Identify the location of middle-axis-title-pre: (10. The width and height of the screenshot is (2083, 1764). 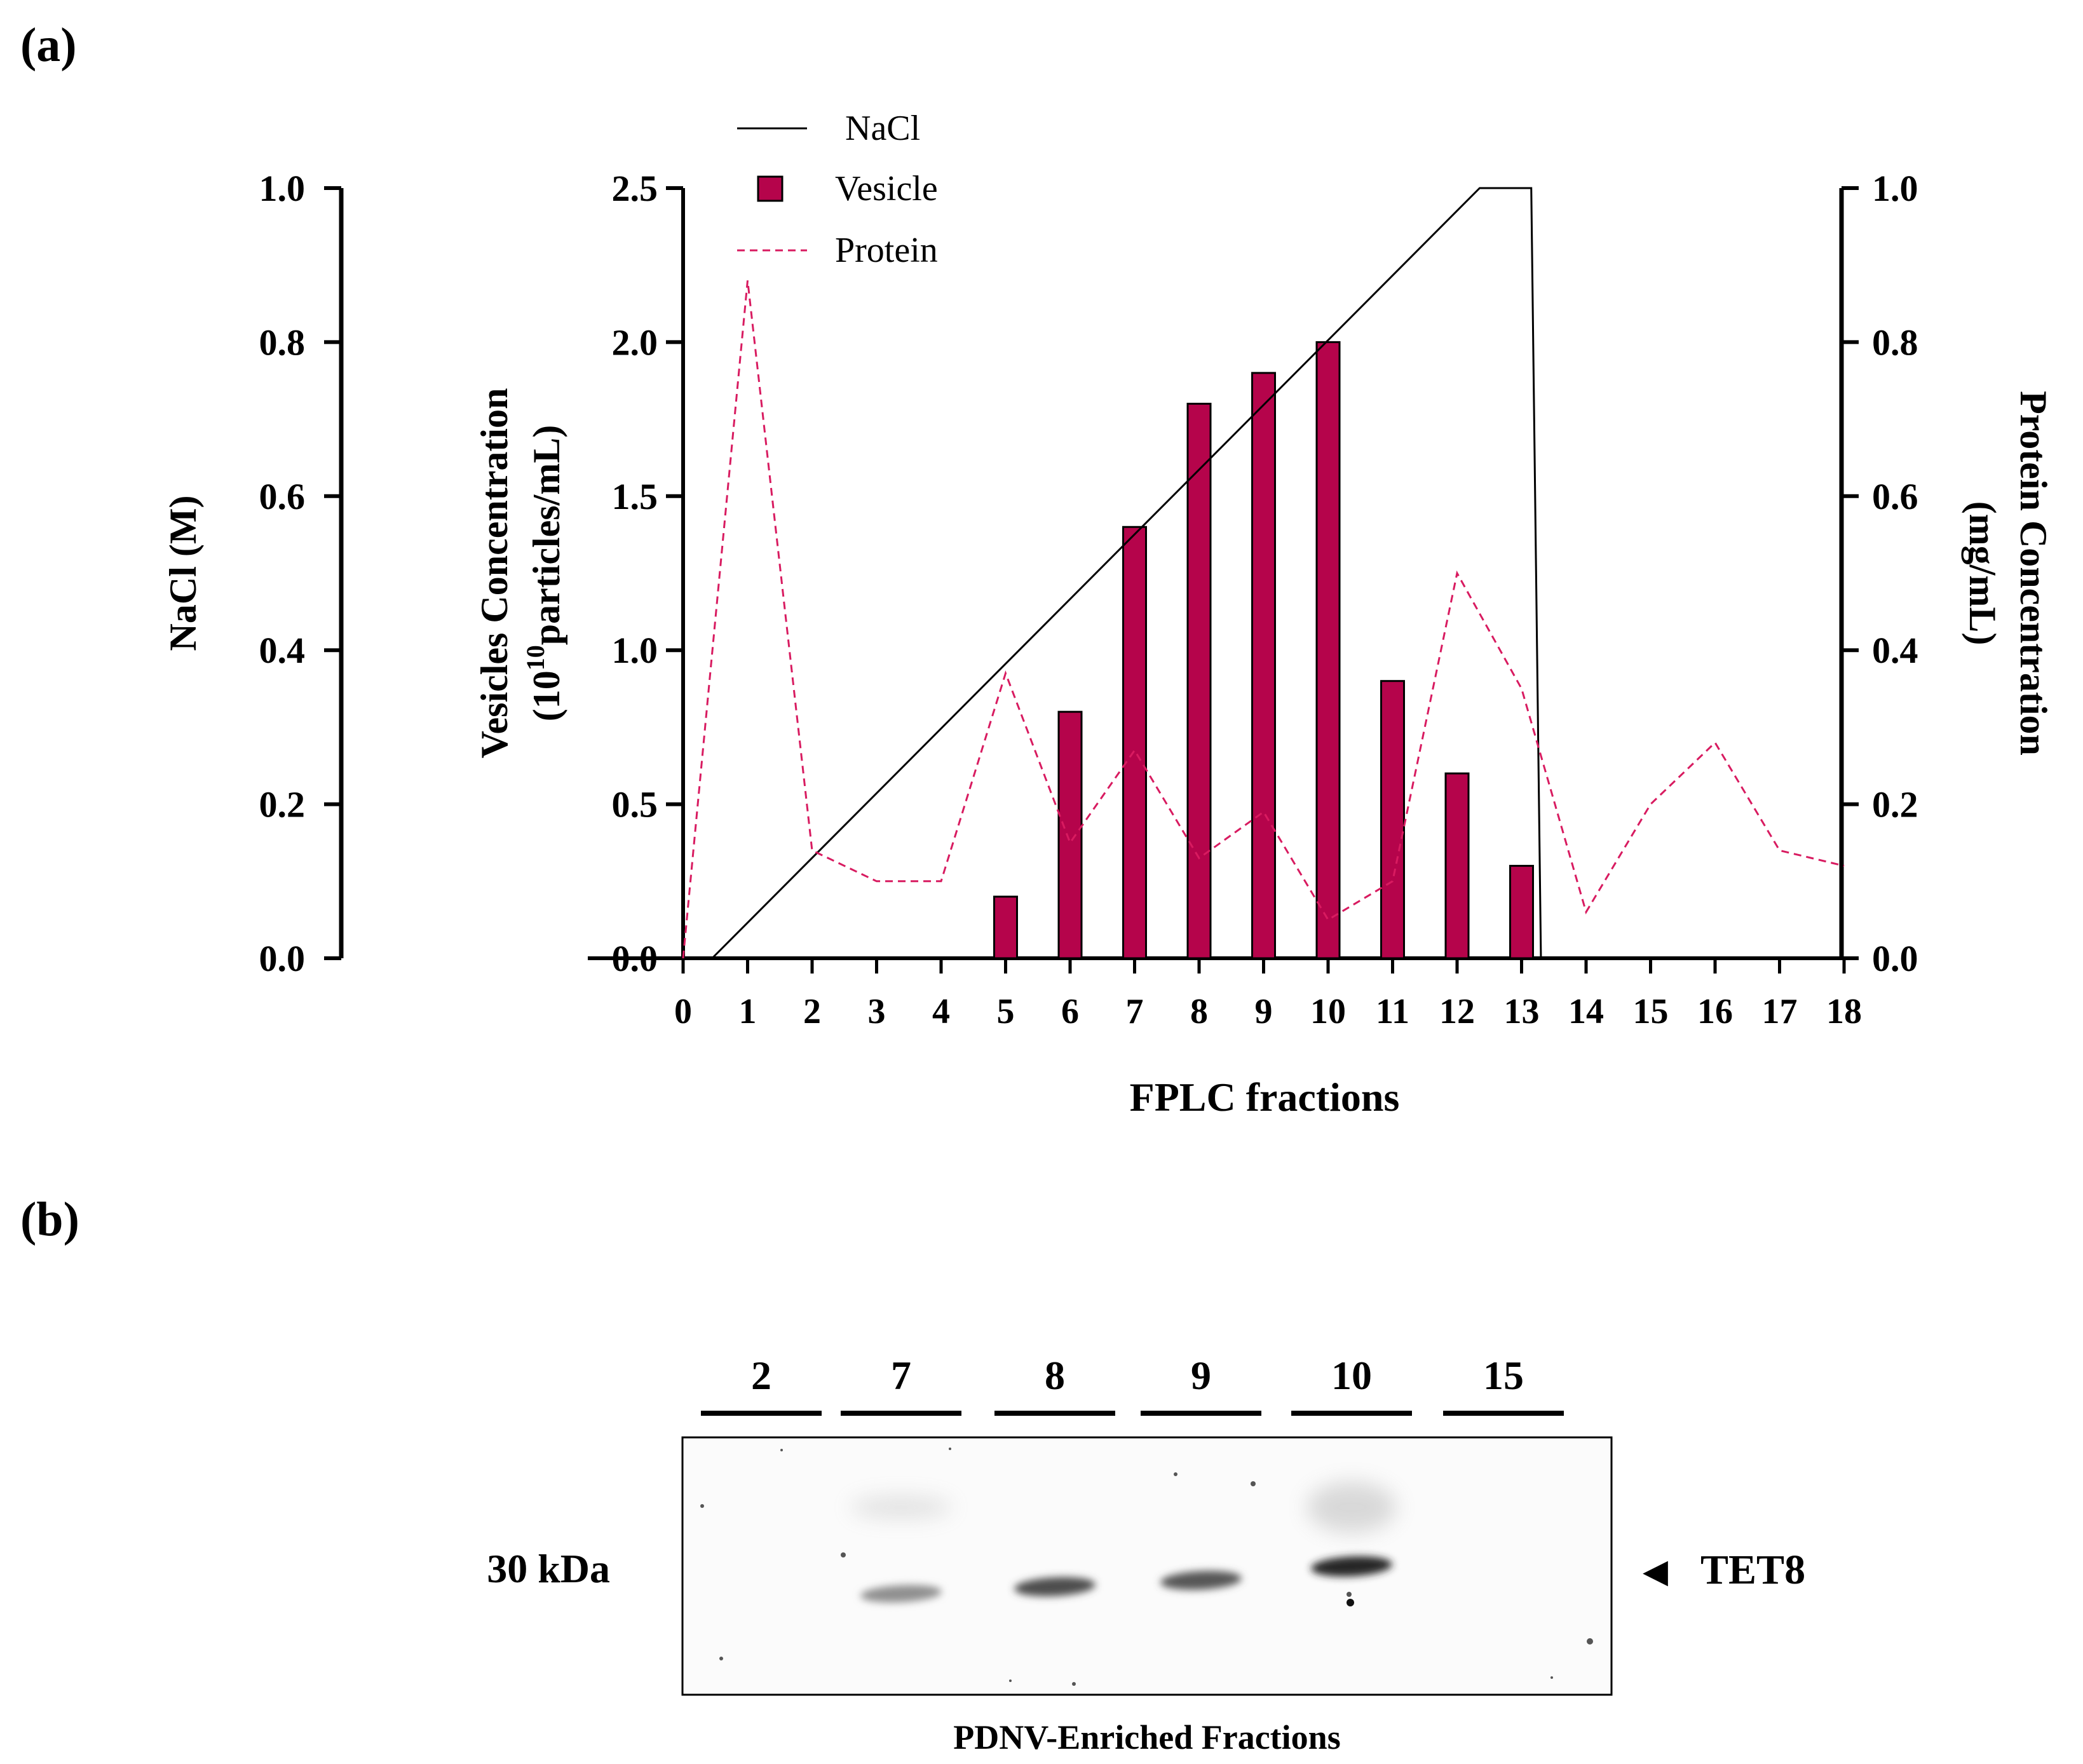
(546, 695).